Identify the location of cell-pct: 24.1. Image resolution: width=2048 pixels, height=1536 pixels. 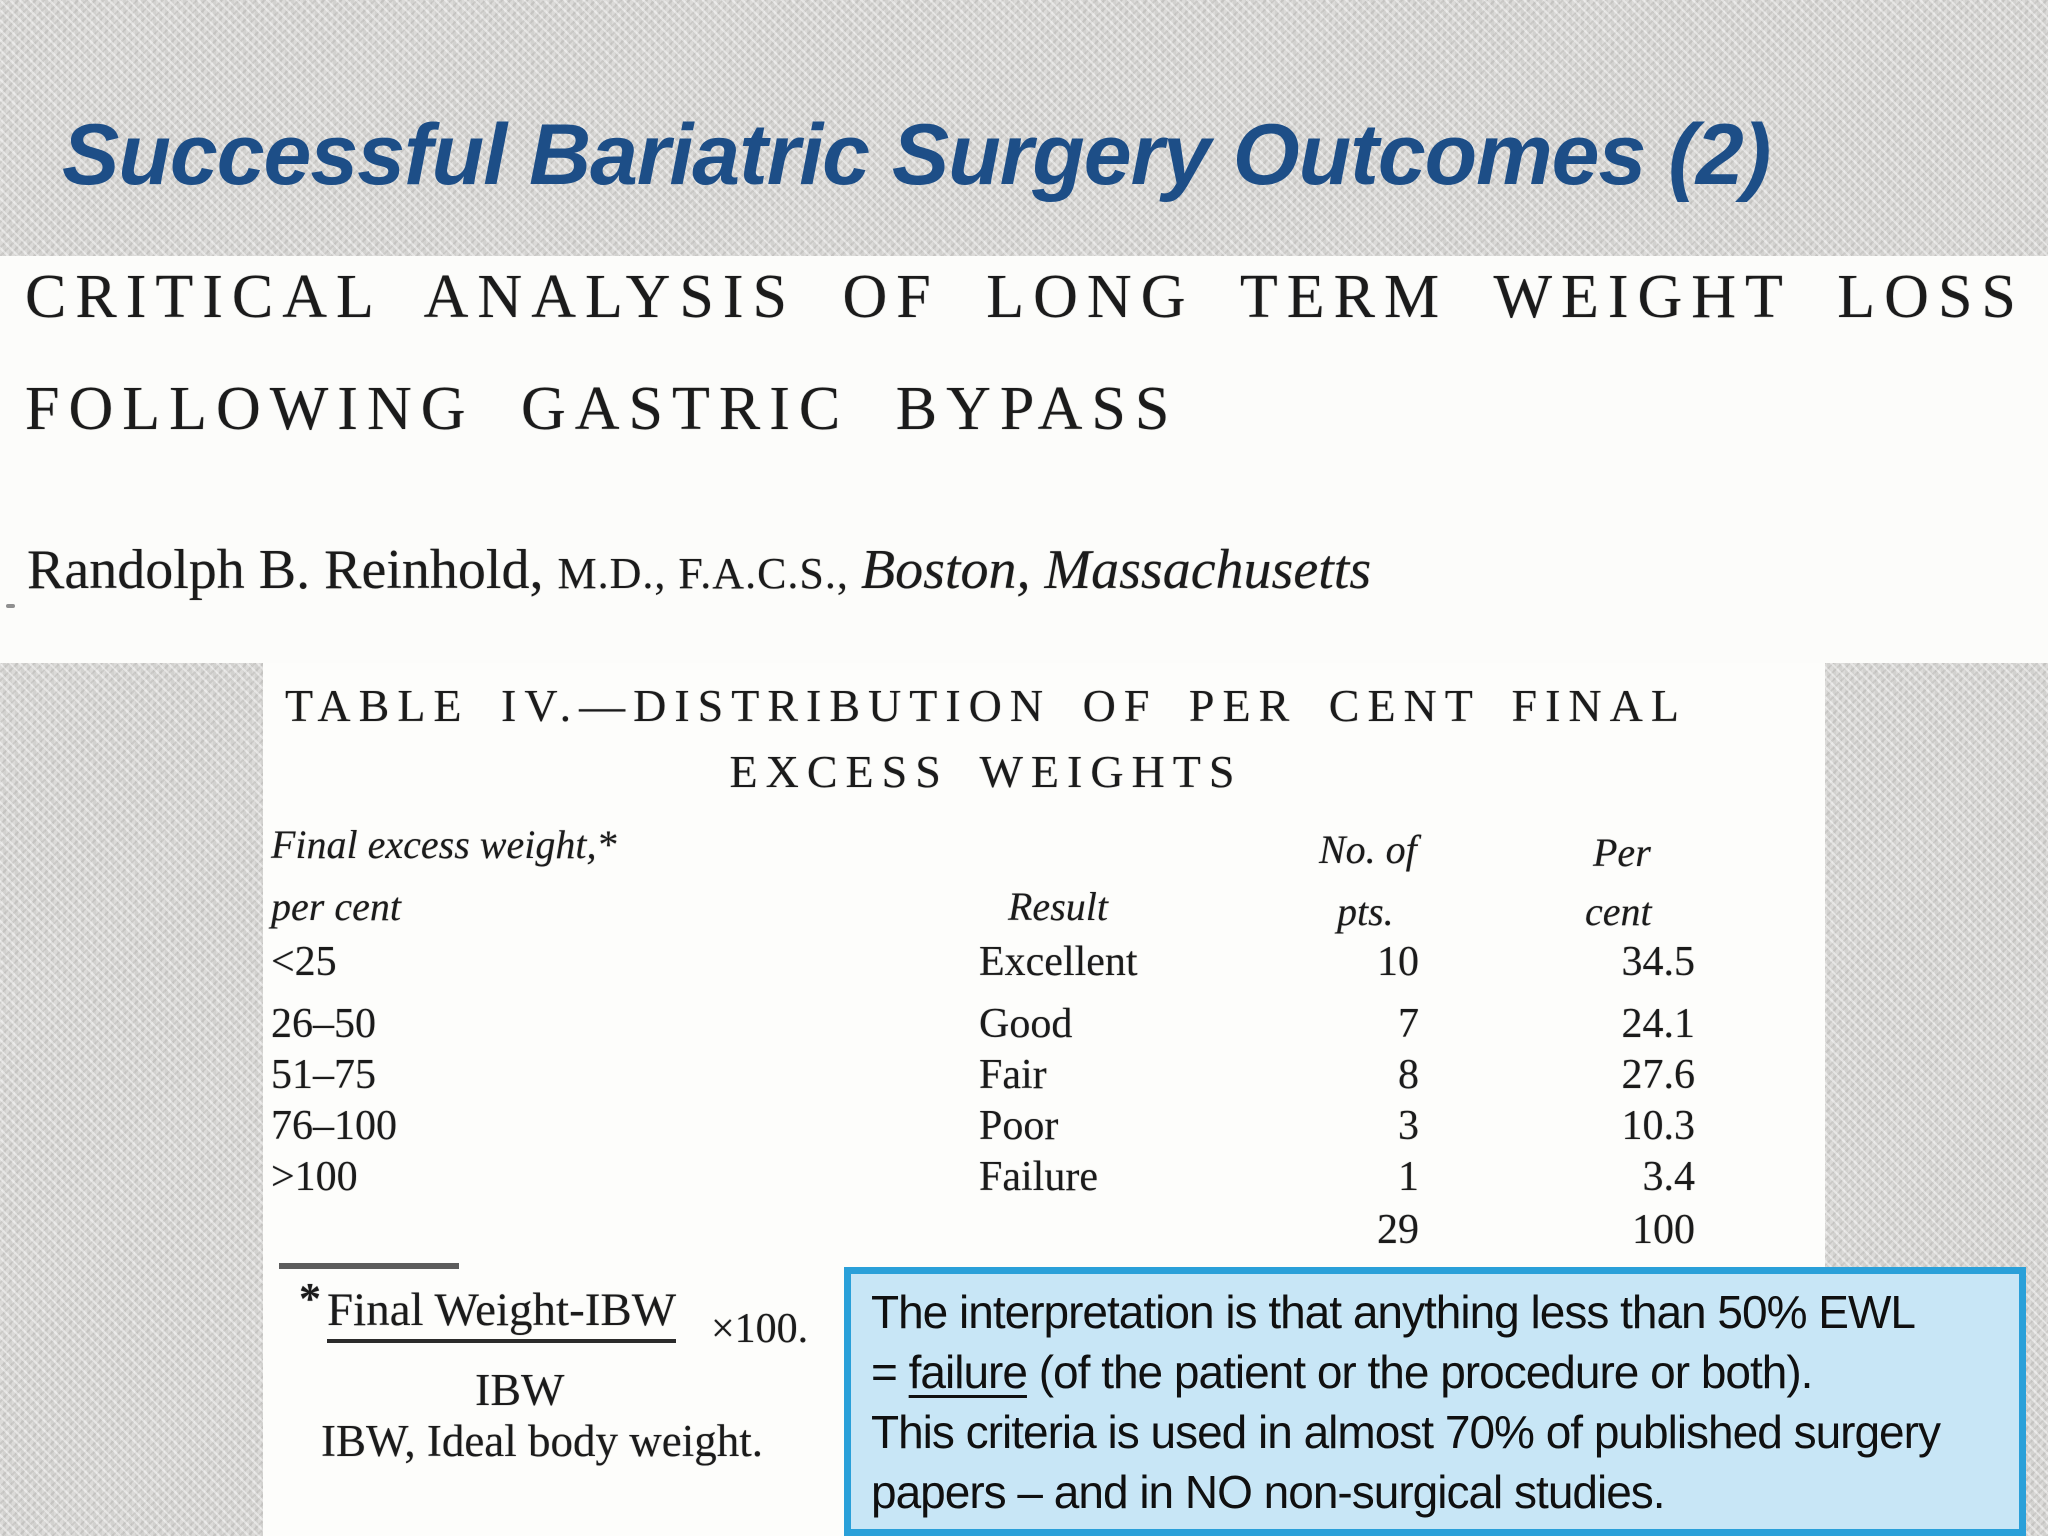
(1658, 1024).